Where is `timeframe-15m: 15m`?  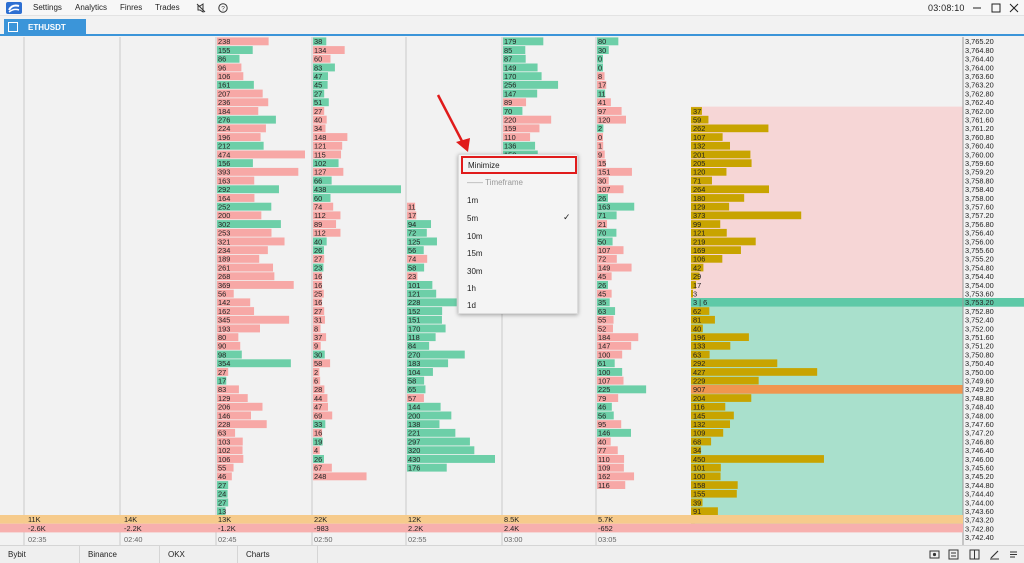 timeframe-15m: 15m is located at coordinates (475, 253).